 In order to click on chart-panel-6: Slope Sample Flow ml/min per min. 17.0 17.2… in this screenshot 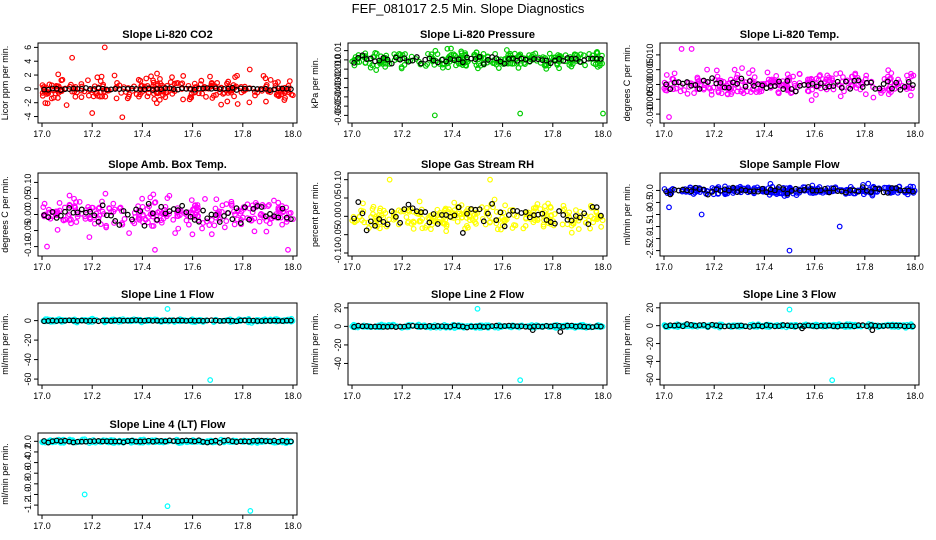, I will do `click(773, 215)`.